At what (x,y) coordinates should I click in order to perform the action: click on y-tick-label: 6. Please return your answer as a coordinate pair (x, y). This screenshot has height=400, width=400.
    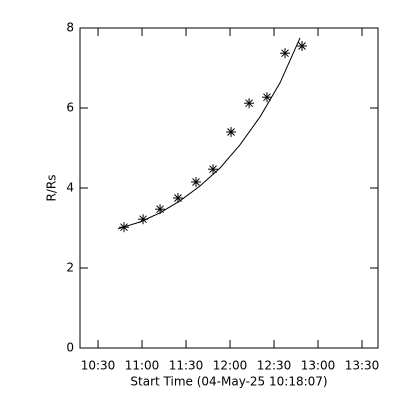
    Looking at the image, I should click on (70, 108).